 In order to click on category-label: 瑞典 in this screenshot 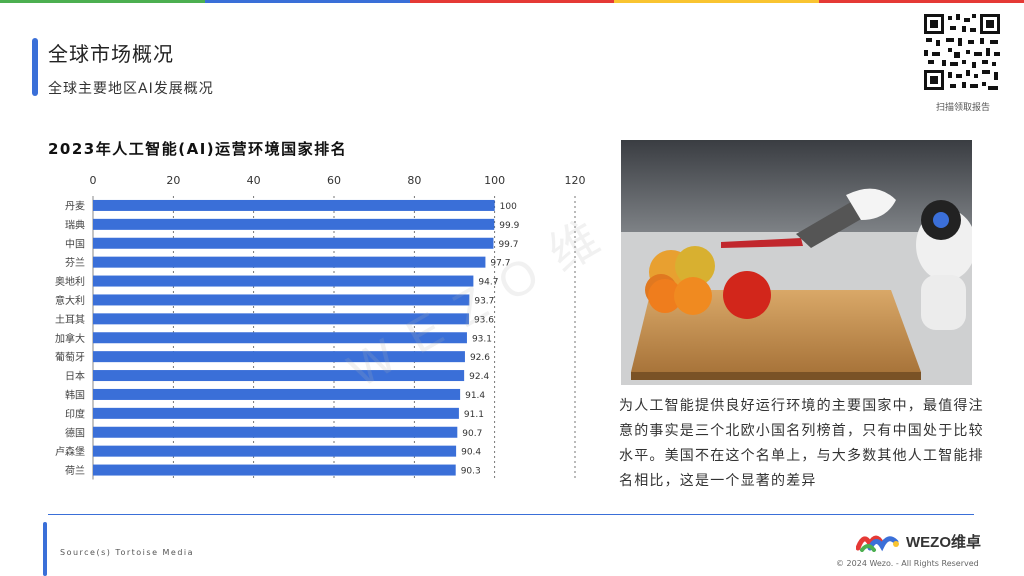, I will do `click(75, 224)`.